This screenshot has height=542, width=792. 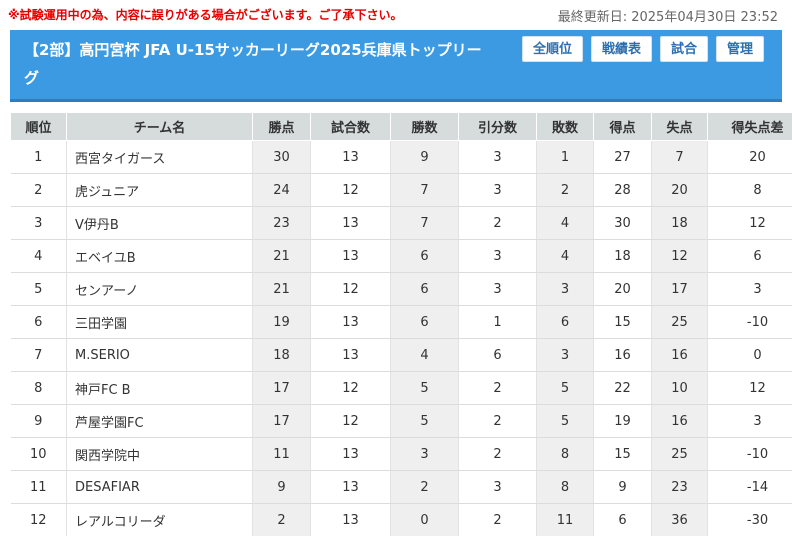 What do you see at coordinates (679, 322) in the screenshot?
I see `cell-goals-against: 25` at bounding box center [679, 322].